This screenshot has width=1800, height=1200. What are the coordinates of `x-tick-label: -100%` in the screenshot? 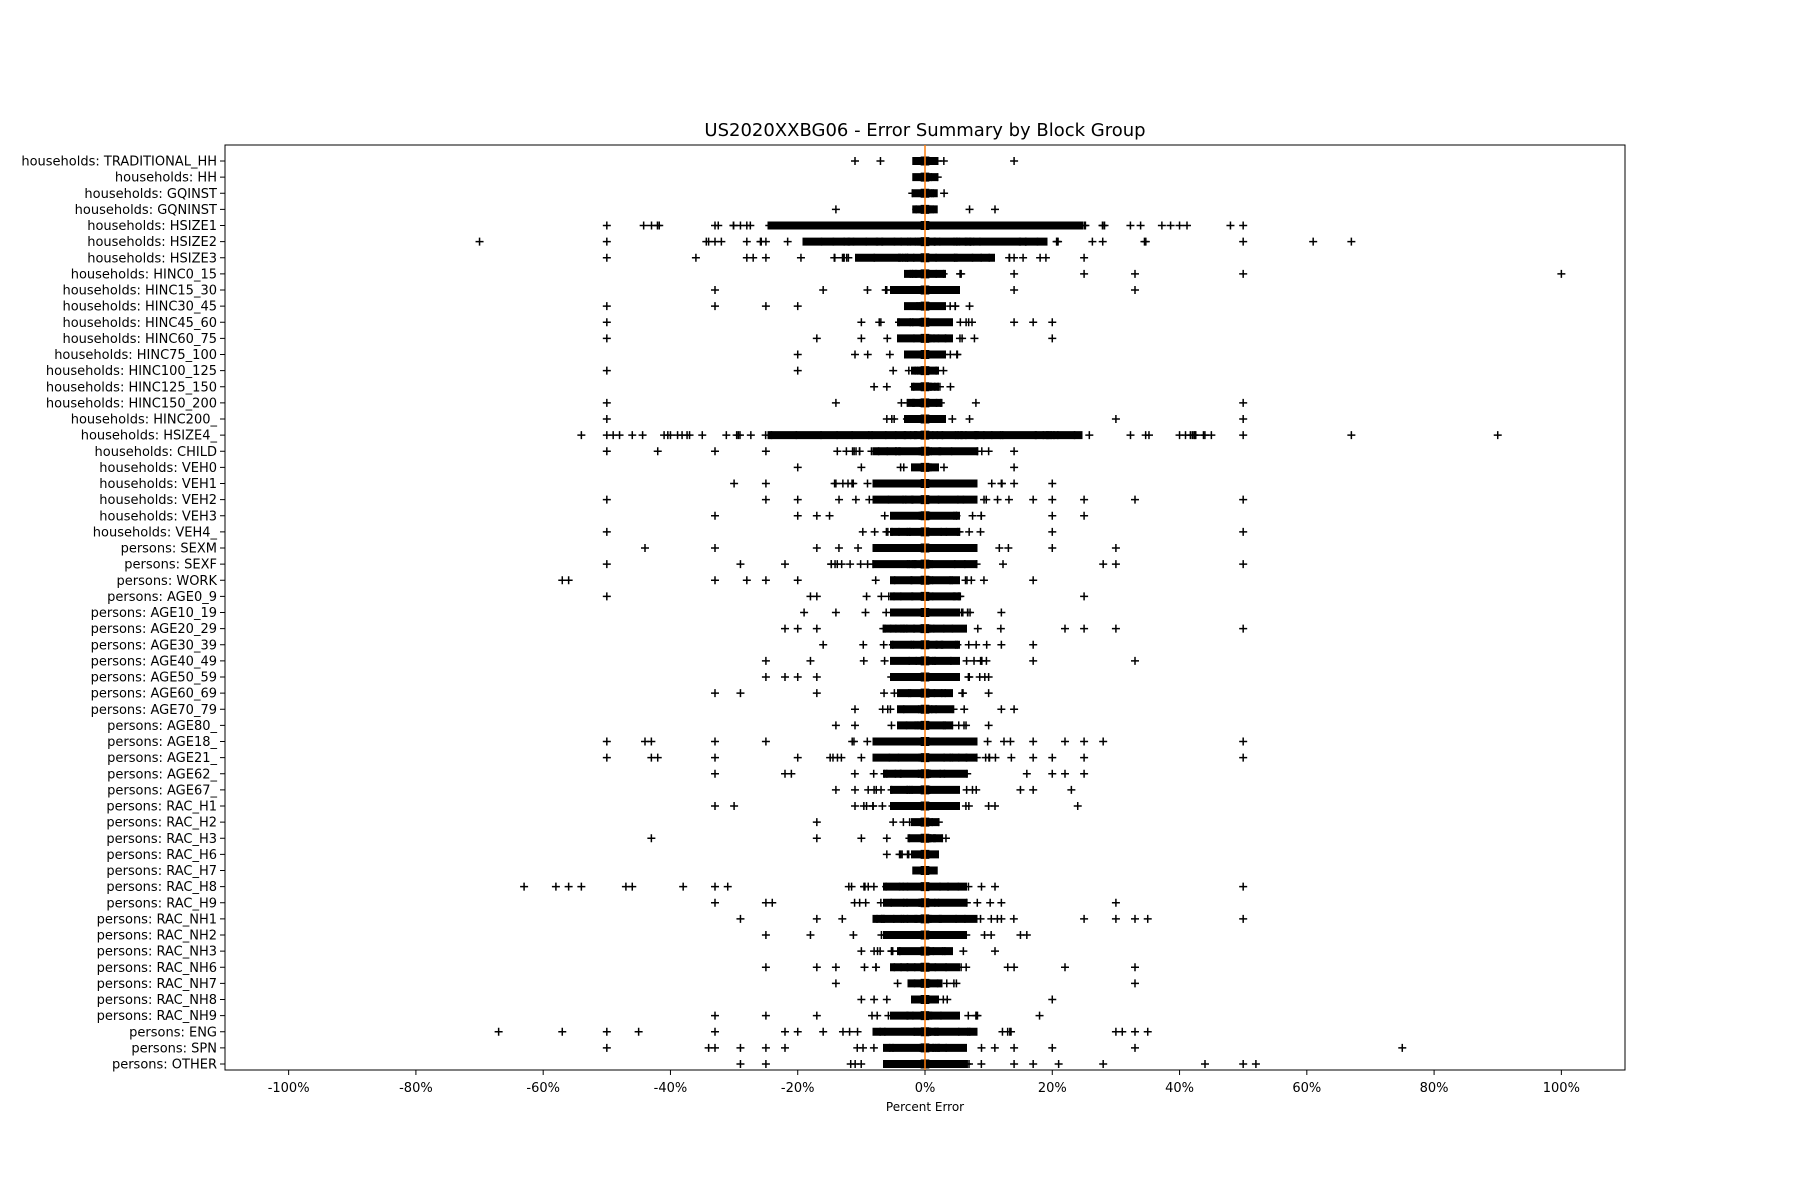 It's located at (289, 1088).